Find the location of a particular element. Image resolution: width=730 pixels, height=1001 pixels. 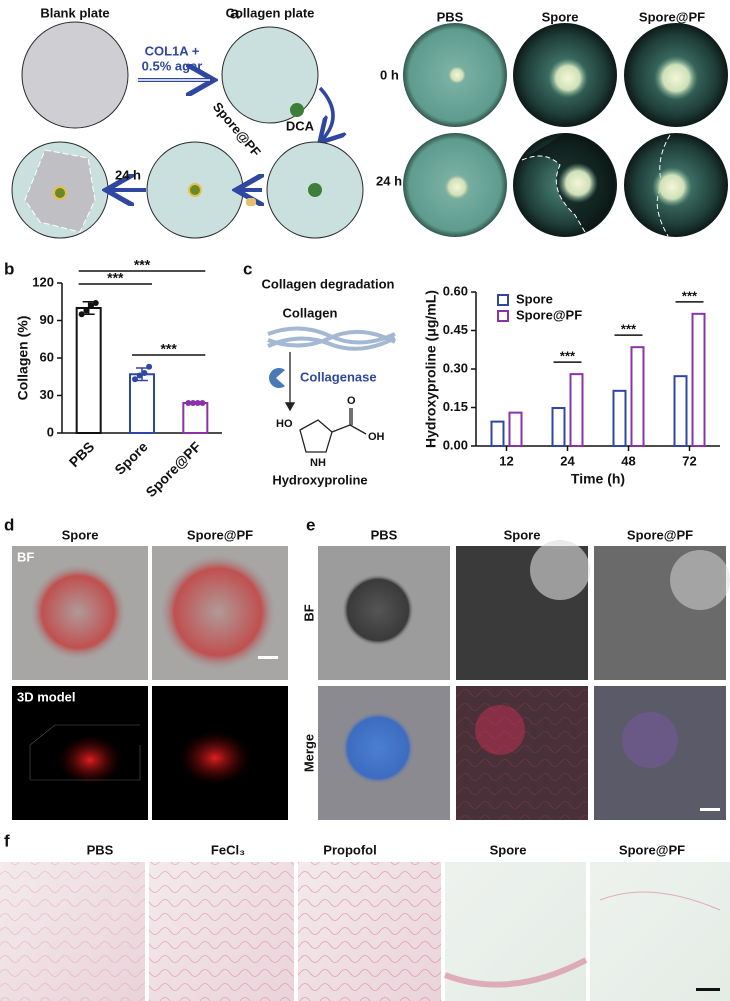

y-tick-label: 0.30 is located at coordinates (455, 367).